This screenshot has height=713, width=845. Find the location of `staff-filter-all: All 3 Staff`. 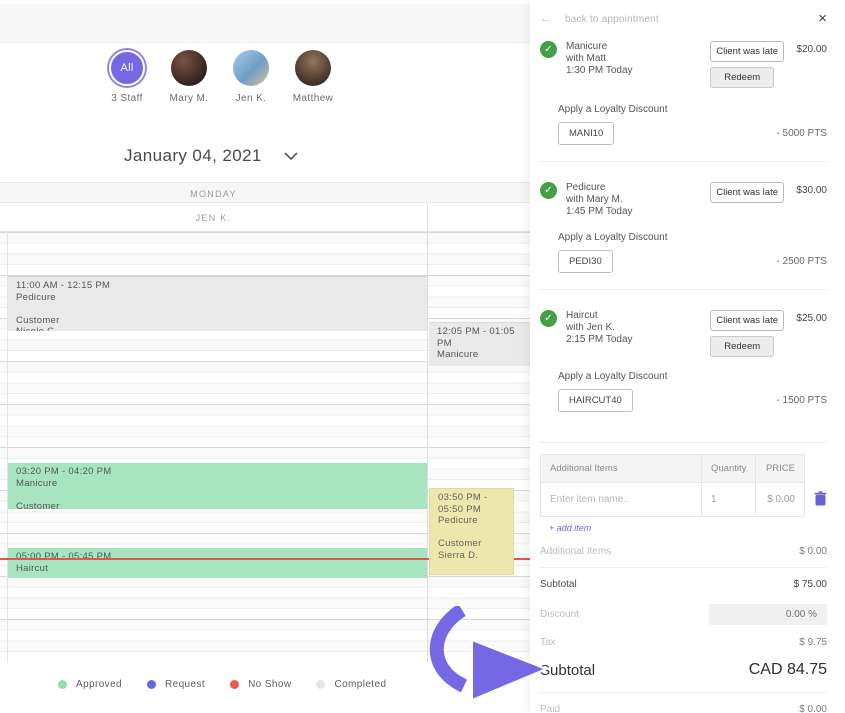

staff-filter-all: All 3 Staff is located at coordinates (127, 77).